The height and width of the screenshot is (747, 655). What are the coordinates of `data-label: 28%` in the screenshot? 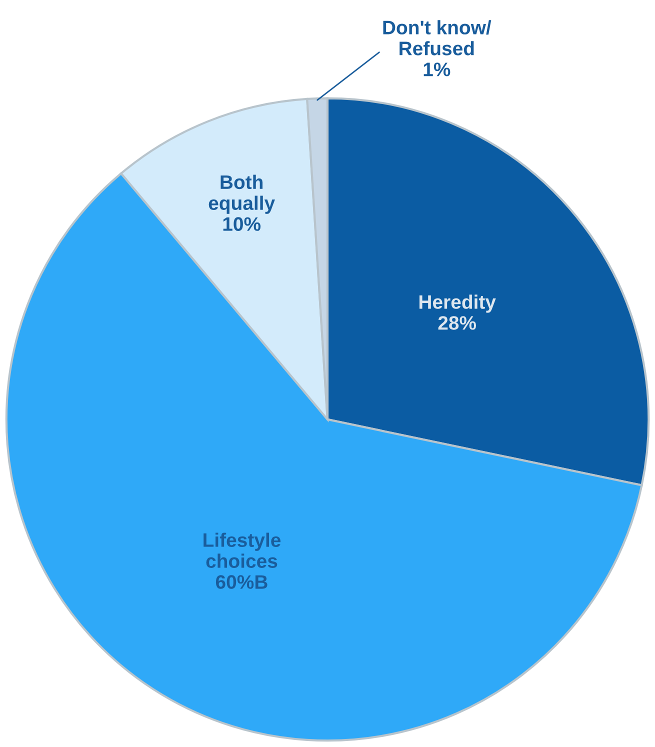 It's located at (457, 323).